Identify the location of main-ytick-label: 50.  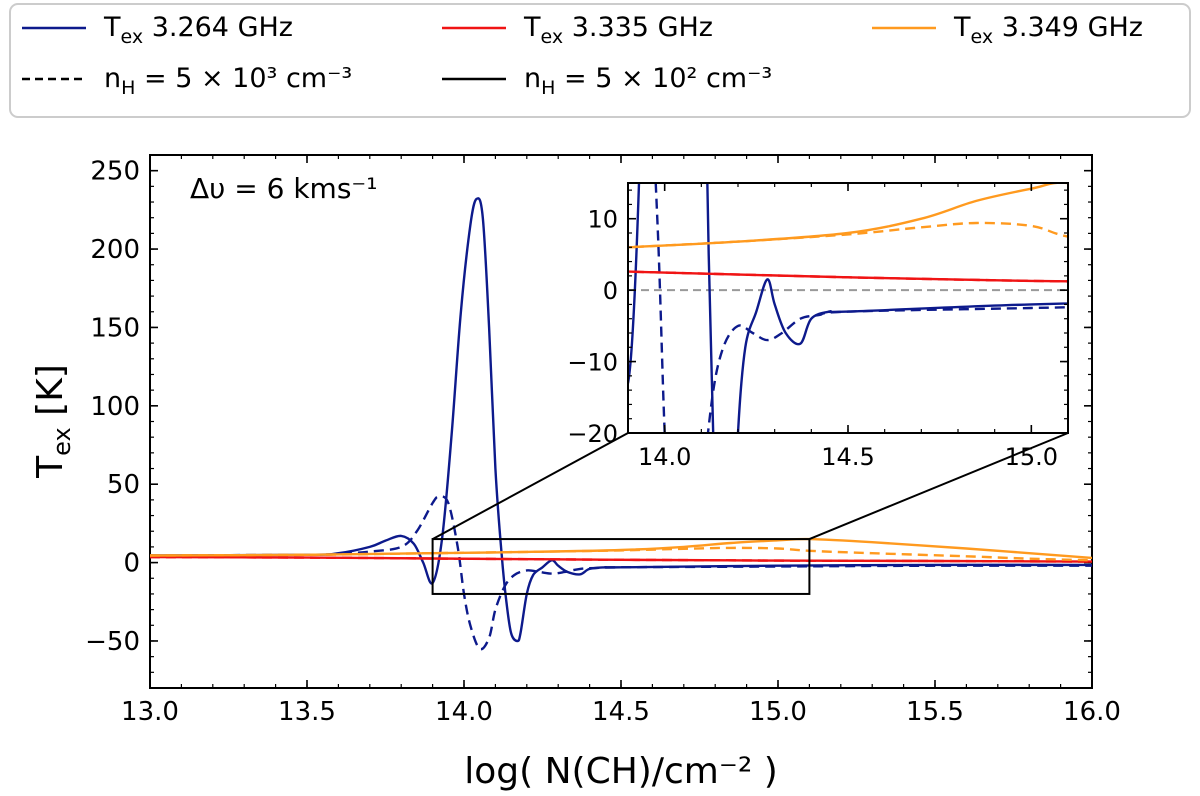
(123, 485).